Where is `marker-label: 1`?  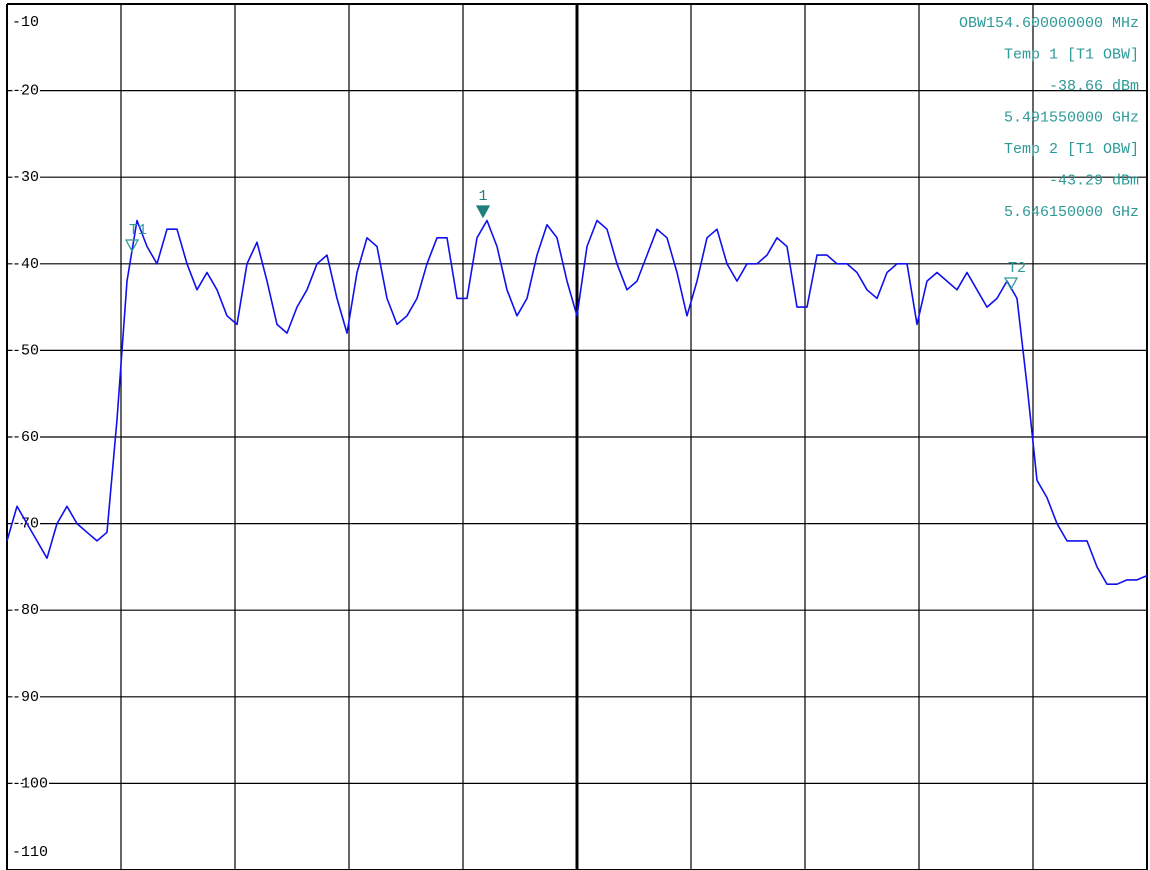 marker-label: 1 is located at coordinates (482, 196).